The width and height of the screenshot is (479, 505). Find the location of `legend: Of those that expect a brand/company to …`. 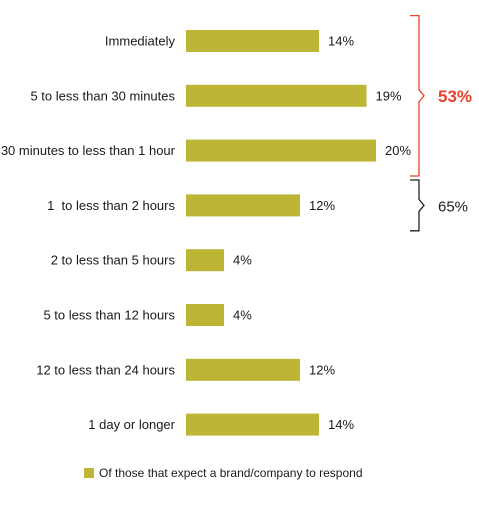

legend: Of those that expect a brand/company to … is located at coordinates (223, 473).